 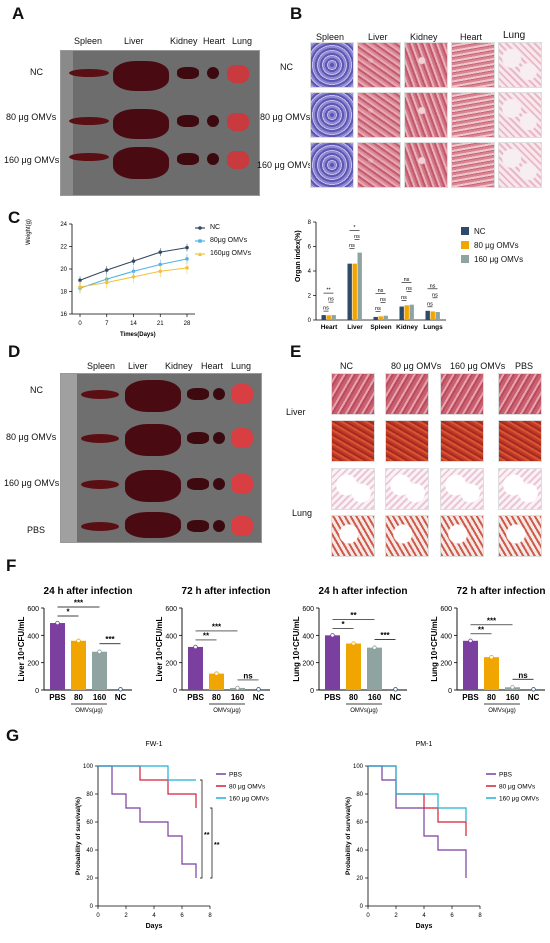 I want to click on cfu-category-label: NC, so click(x=534, y=697).